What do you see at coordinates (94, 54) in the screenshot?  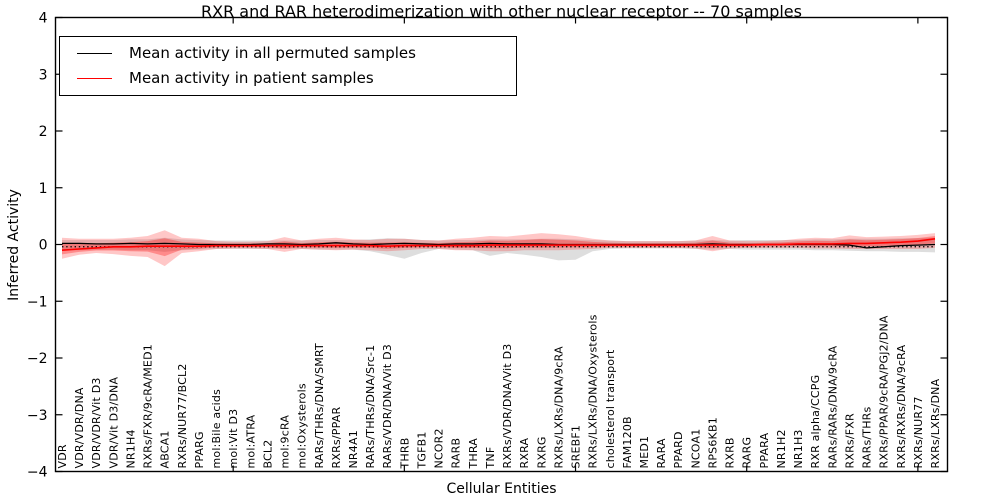 I see `permuted-line-swatch` at bounding box center [94, 54].